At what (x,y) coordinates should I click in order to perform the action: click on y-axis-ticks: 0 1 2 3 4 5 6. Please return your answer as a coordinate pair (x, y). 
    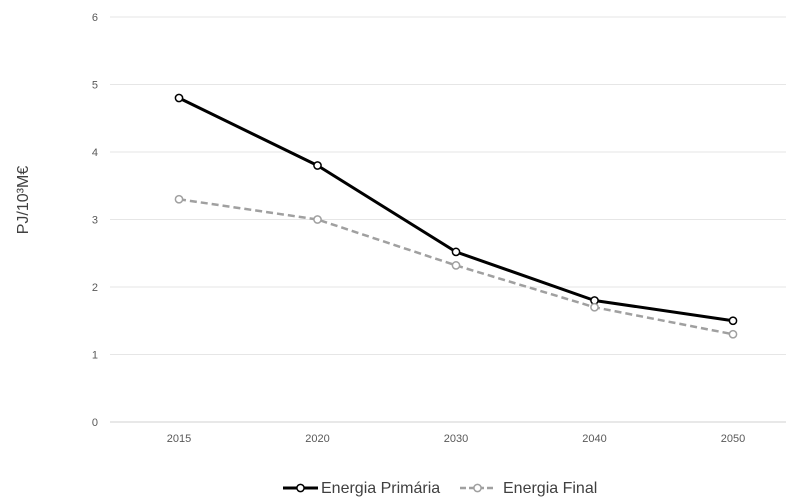
    Looking at the image, I should click on (95, 220).